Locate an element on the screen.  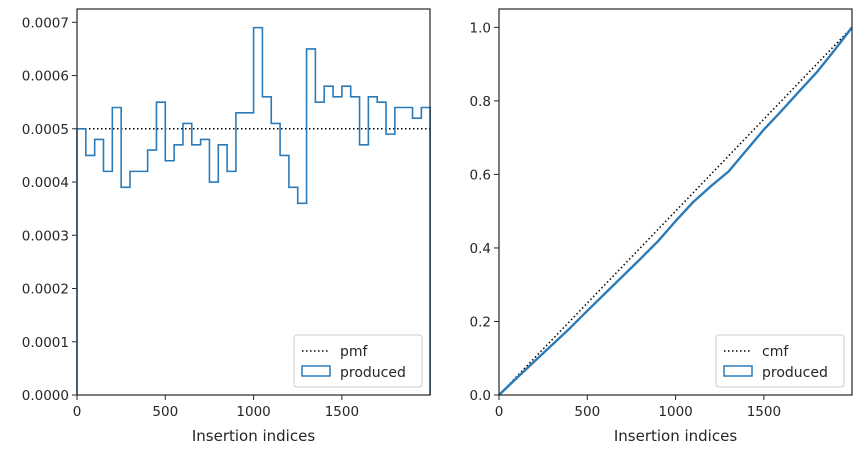
cum-y-tick-label: 0.8 is located at coordinates (480, 102).